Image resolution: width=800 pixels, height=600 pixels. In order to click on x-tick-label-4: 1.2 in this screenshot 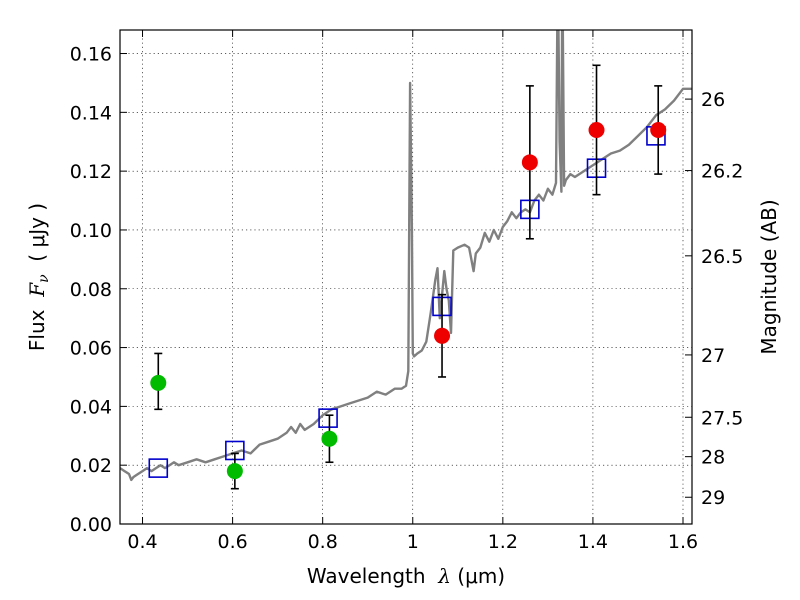, I will do `click(503, 542)`.